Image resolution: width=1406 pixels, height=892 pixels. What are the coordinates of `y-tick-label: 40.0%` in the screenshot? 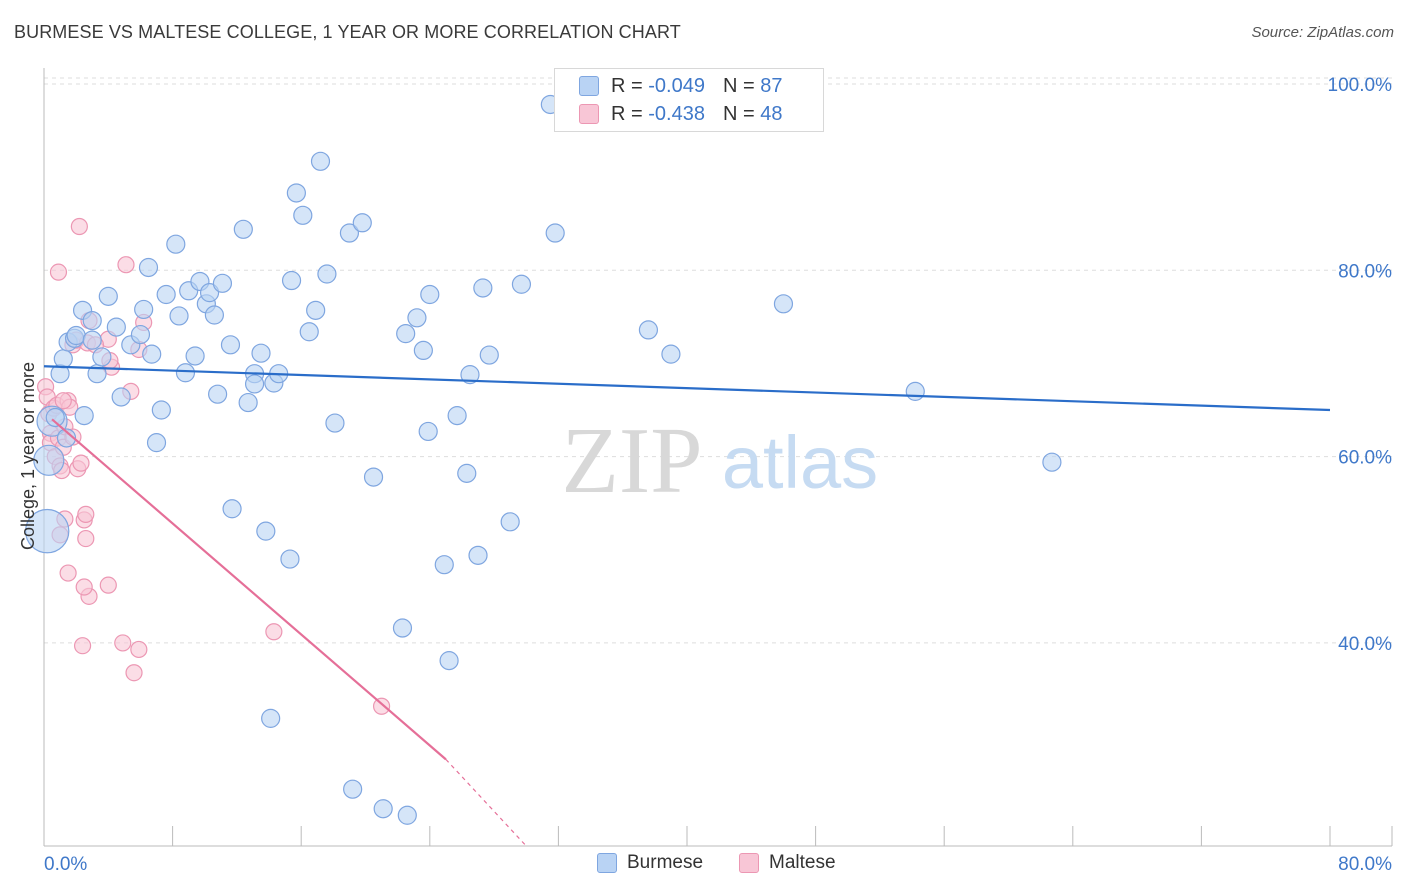 It's located at (1365, 644).